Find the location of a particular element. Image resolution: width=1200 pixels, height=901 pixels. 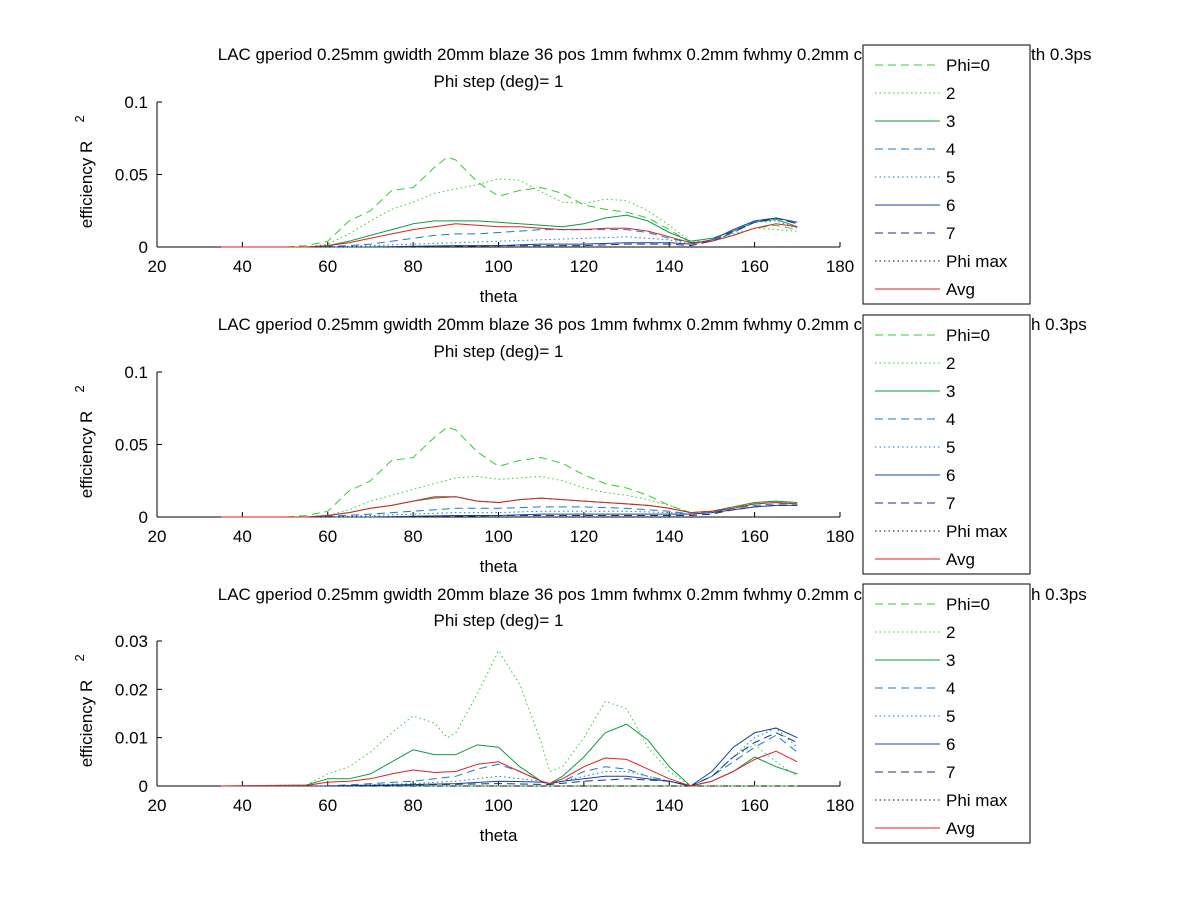

chart-title-tail: th 0.3ps is located at coordinates (1061, 54).